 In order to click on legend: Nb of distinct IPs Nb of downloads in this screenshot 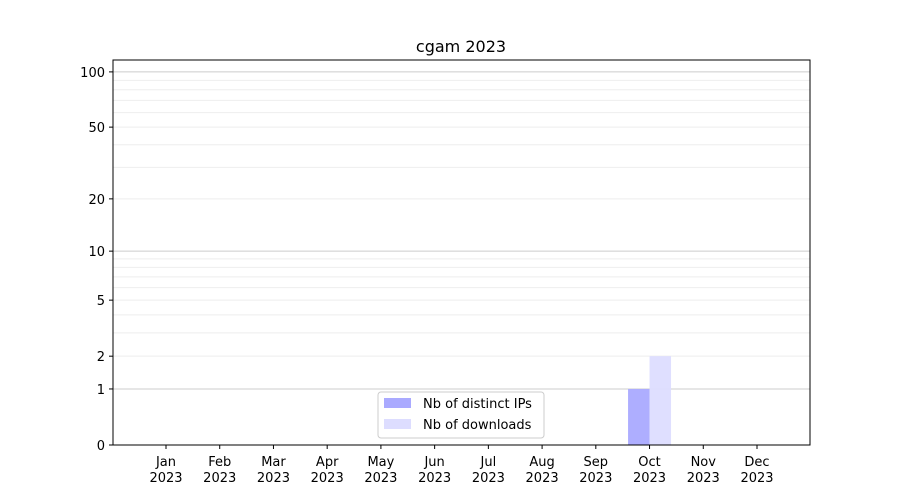, I will do `click(461, 415)`.